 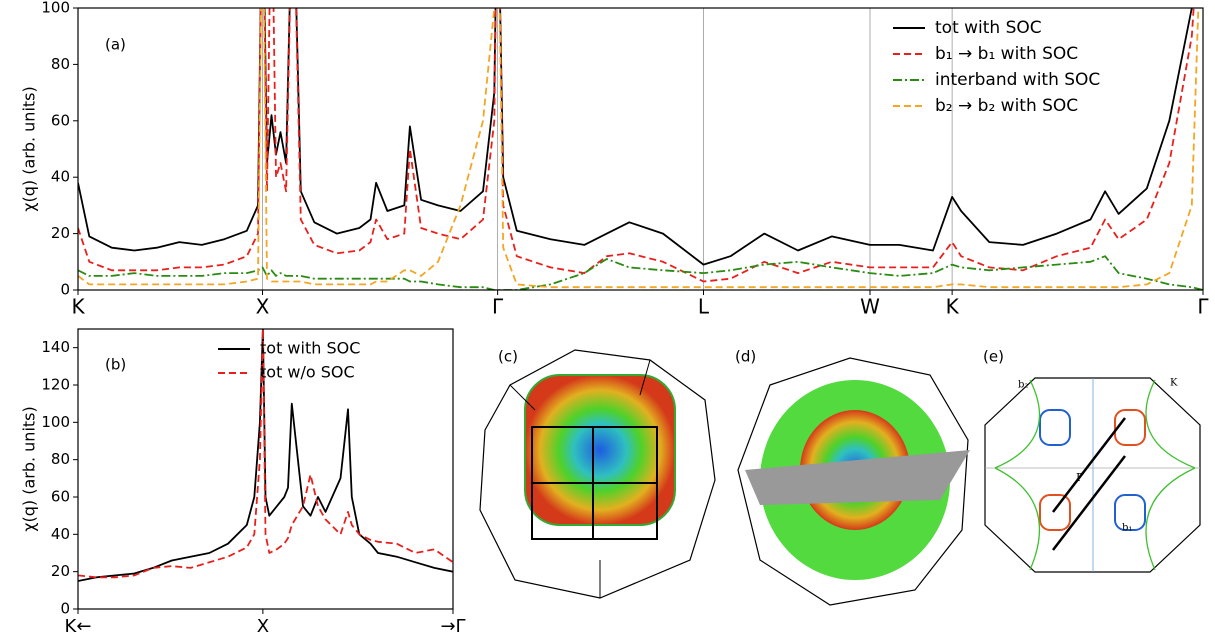 What do you see at coordinates (597, 473) in the screenshot?
I see `fermi-surface-c: (c)` at bounding box center [597, 473].